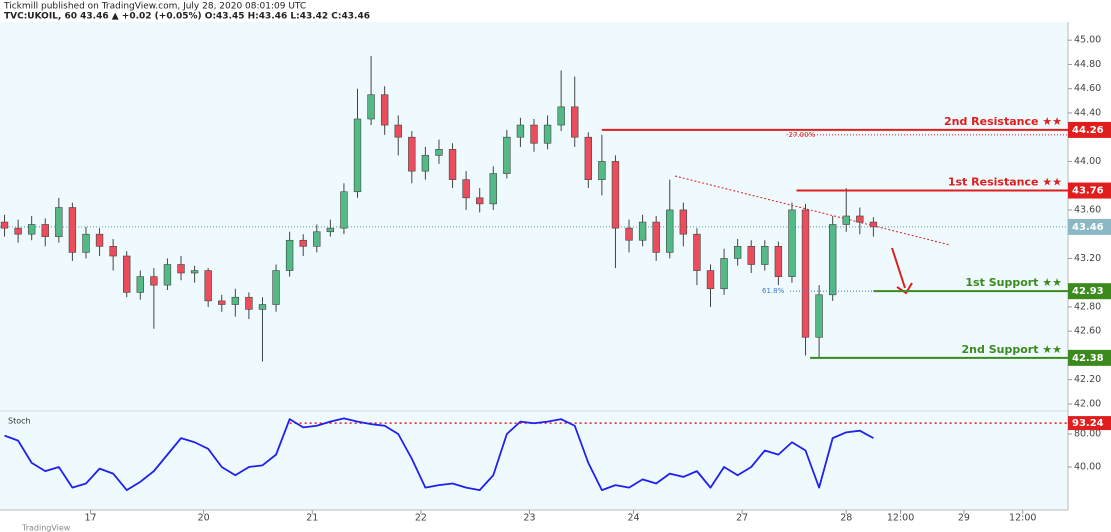  Describe the element at coordinates (1003, 121) in the screenshot. I see `level-name: 2nd Resistance ★★` at that location.